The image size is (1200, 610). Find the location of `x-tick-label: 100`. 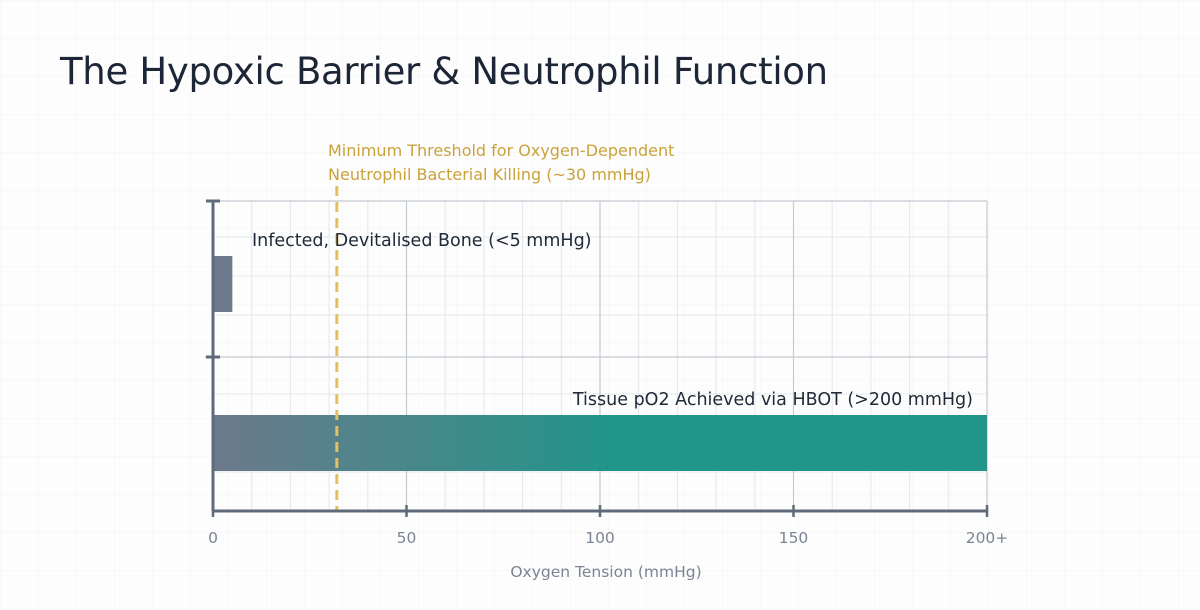

x-tick-label: 100 is located at coordinates (600, 538).